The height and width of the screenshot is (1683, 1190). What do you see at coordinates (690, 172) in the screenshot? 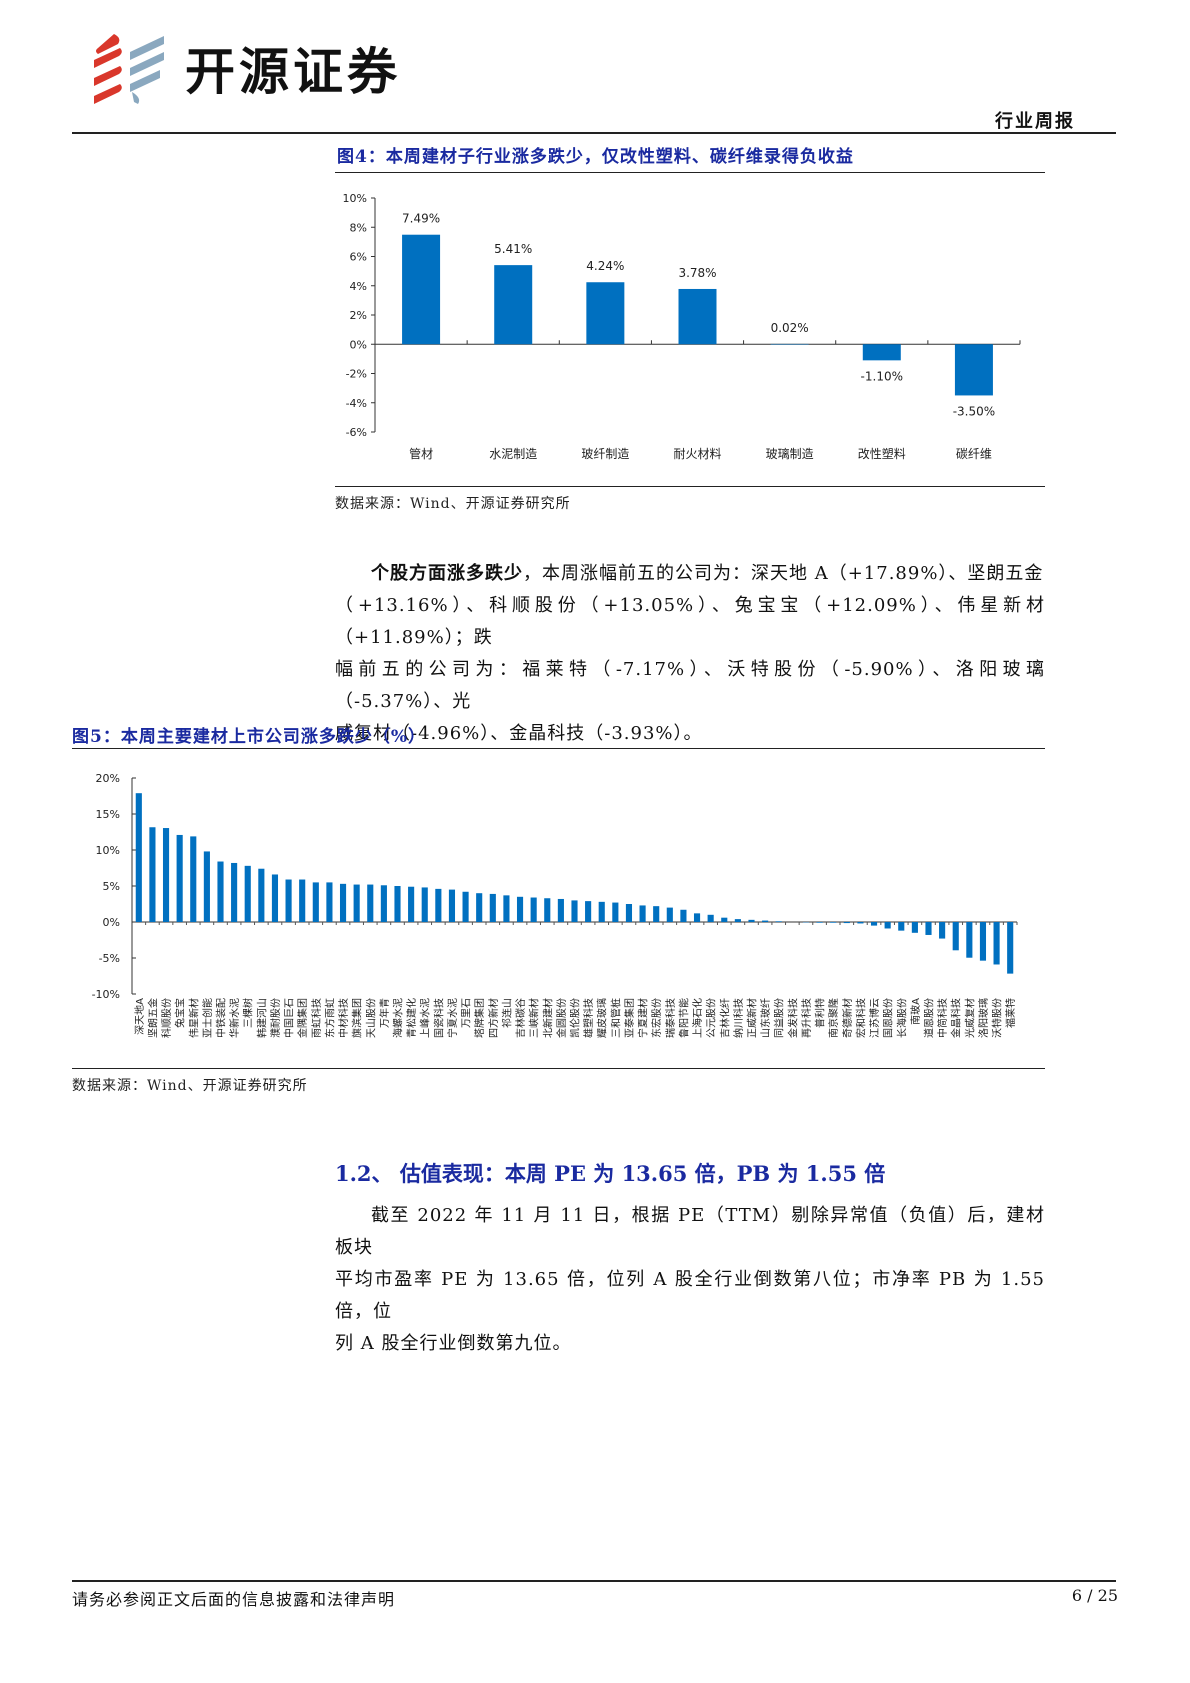
I see `figure4-top-rule` at bounding box center [690, 172].